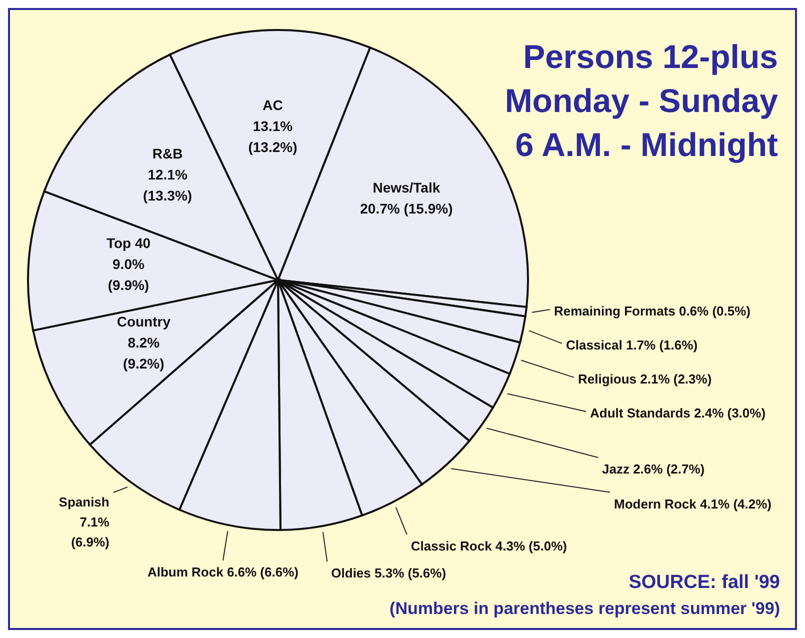 The image size is (805, 638). Describe the element at coordinates (84, 502) in the screenshot. I see `slice-label: Spanish` at that location.